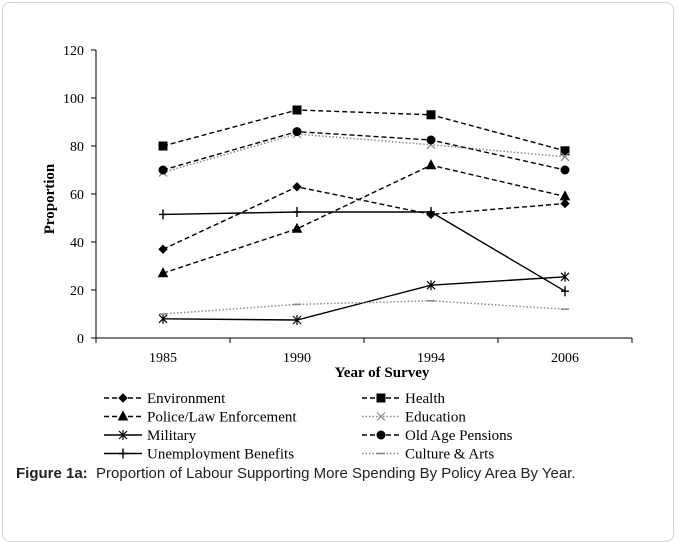  I want to click on series-line-military, so click(364, 298).